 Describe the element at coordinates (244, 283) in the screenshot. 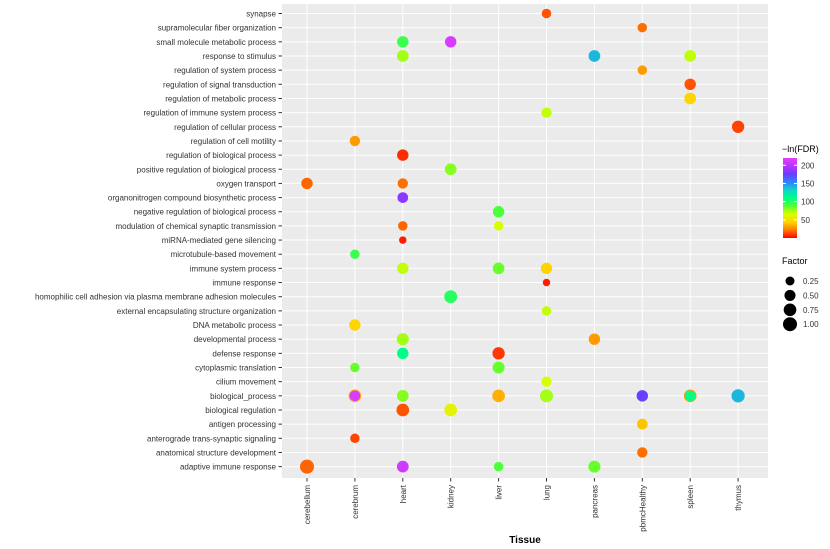

I see `y-tick-label: immune response` at that location.